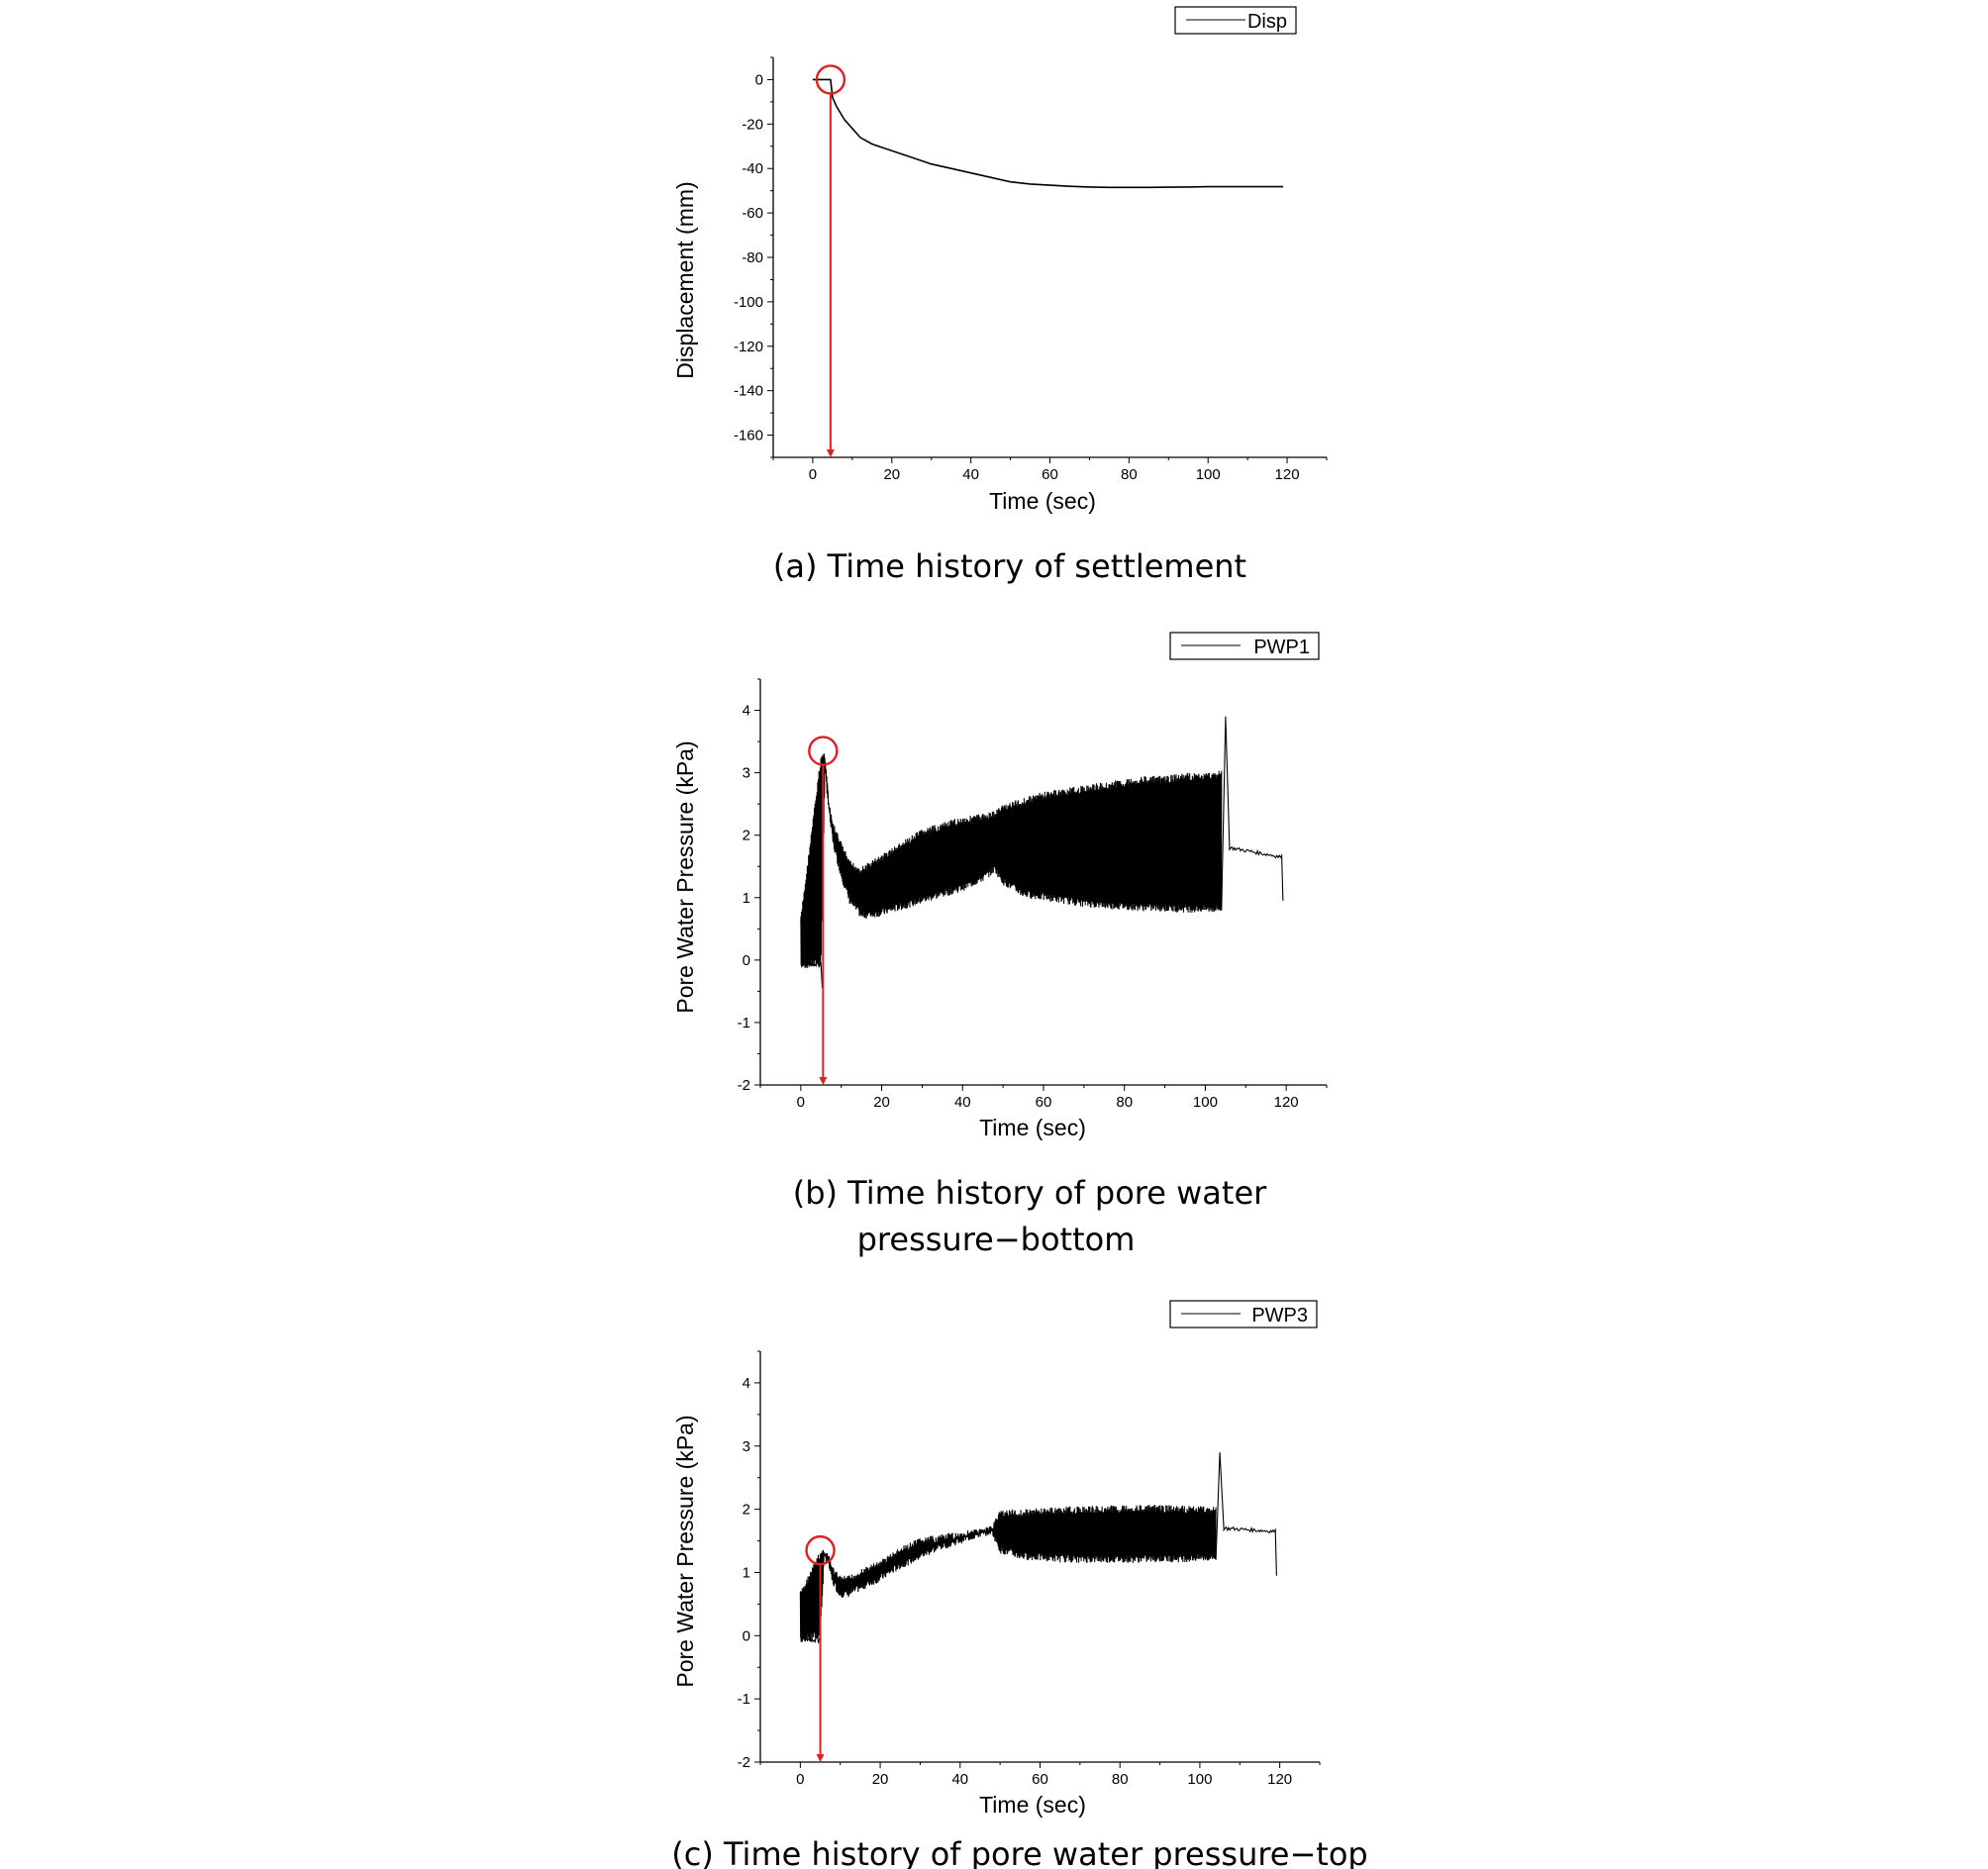  I want to click on legend: PWP1, so click(1244, 646).